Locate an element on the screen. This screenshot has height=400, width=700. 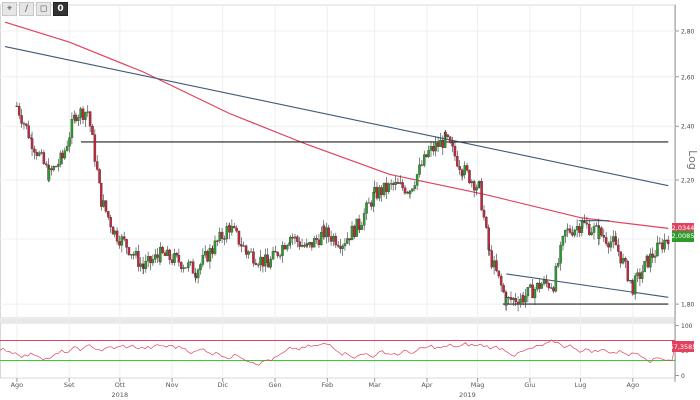
month-label: Ott is located at coordinates (120, 385).